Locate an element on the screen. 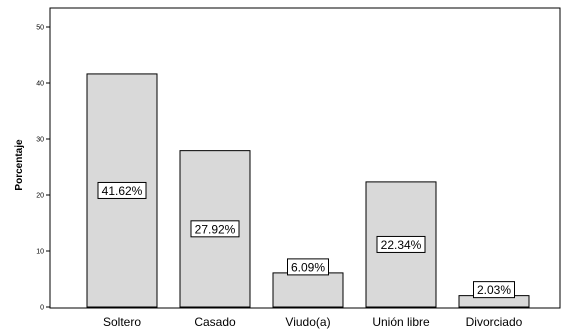 This screenshot has height=332, width=566. data-label: 2.03% is located at coordinates (494, 290).